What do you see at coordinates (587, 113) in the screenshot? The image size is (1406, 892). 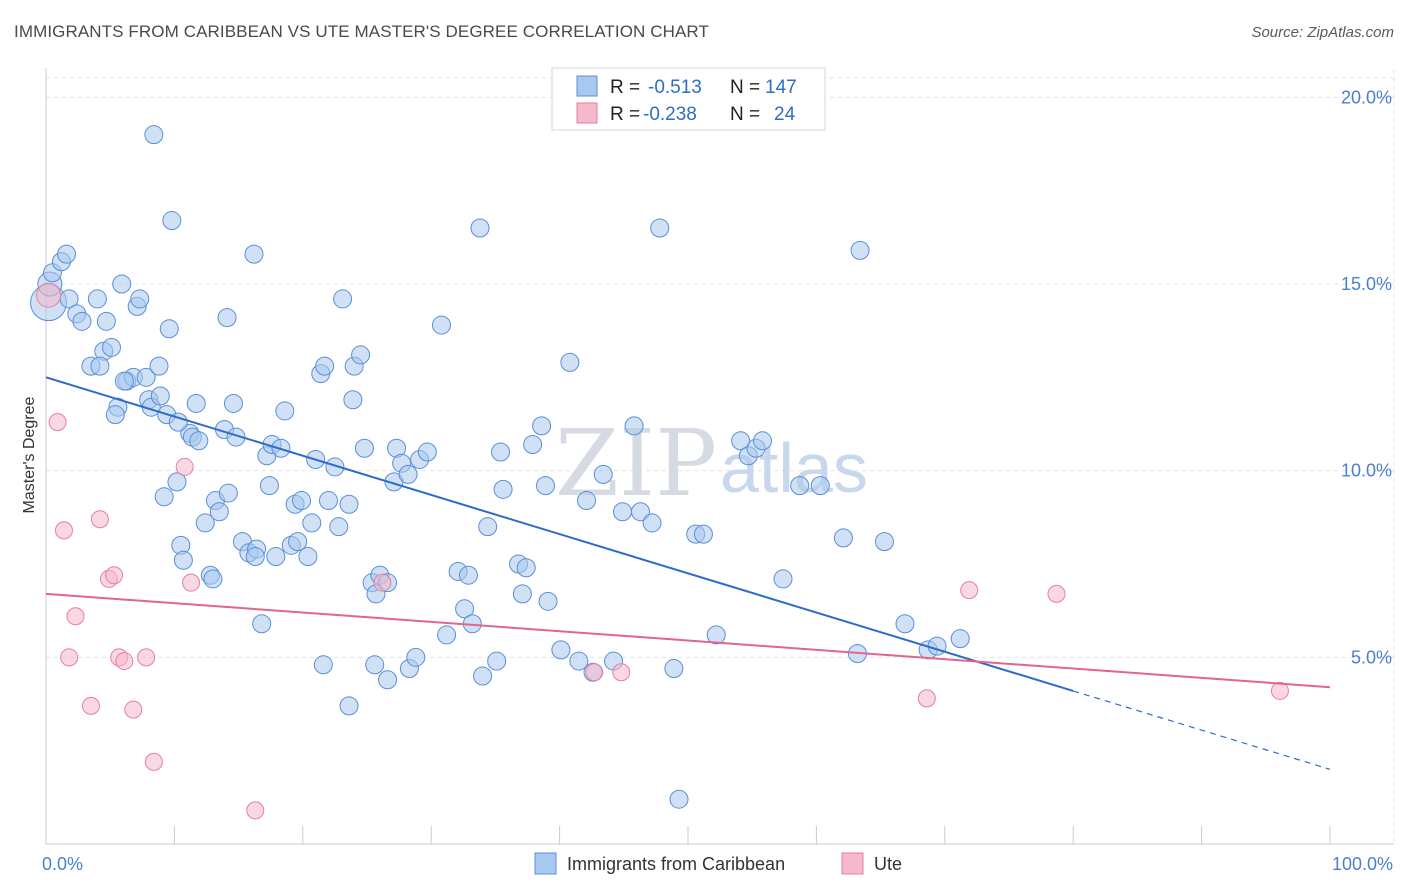 I see `legend-swatch-ute` at bounding box center [587, 113].